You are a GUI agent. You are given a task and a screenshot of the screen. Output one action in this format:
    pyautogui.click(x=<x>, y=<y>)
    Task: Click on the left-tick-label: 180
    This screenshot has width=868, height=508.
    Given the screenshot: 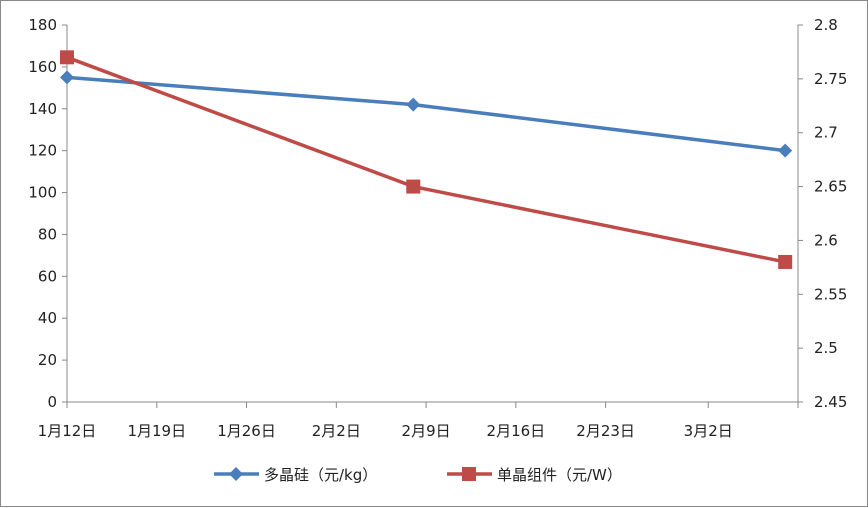 What is the action you would take?
    pyautogui.click(x=42, y=25)
    